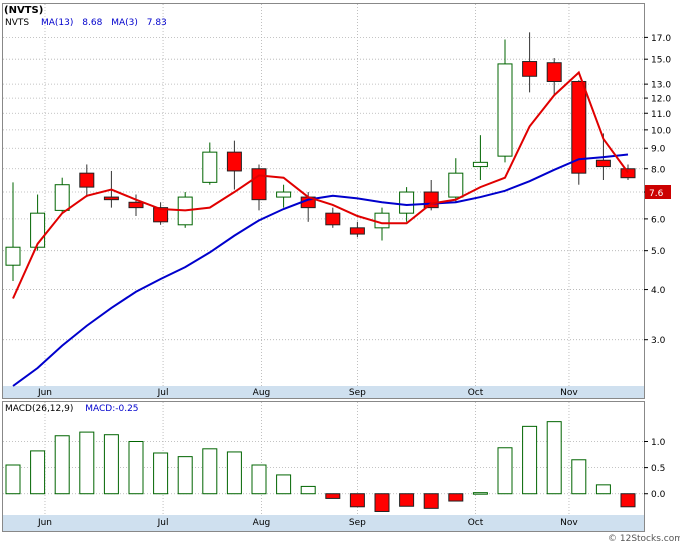 The height and width of the screenshot is (546, 680). I want to click on macd-tick-label: 1.0, so click(658, 443).